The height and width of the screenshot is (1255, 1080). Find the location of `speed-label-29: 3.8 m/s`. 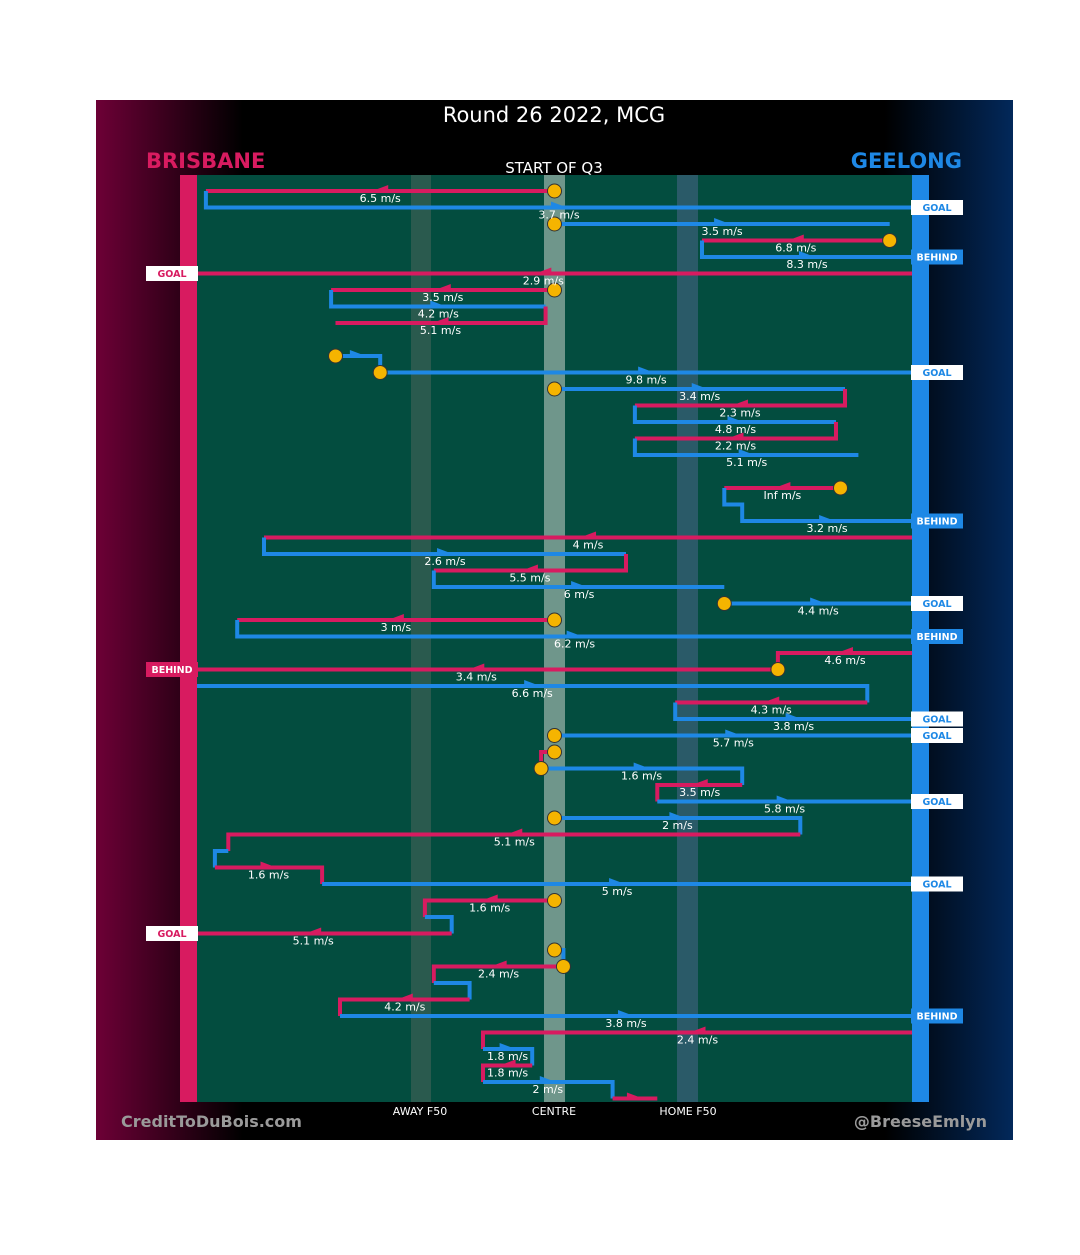

speed-label-29: 3.8 m/s is located at coordinates (793, 726).